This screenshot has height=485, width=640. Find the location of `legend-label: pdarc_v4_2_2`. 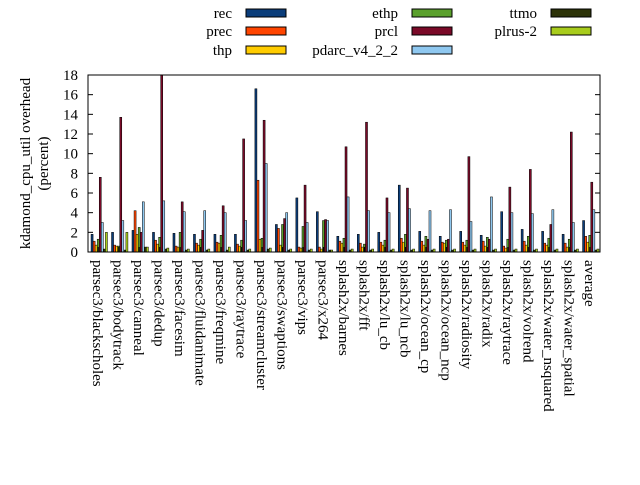

legend-label: pdarc_v4_2_2 is located at coordinates (355, 51).